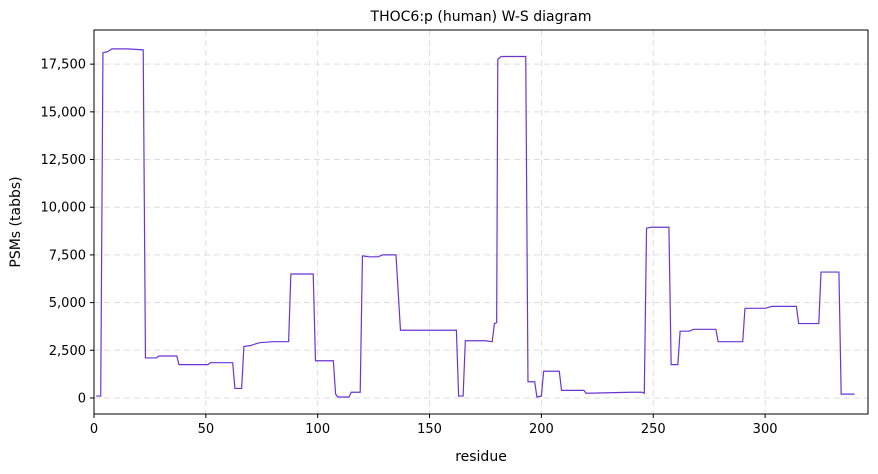  I want to click on x-axis-label: residue, so click(481, 457).